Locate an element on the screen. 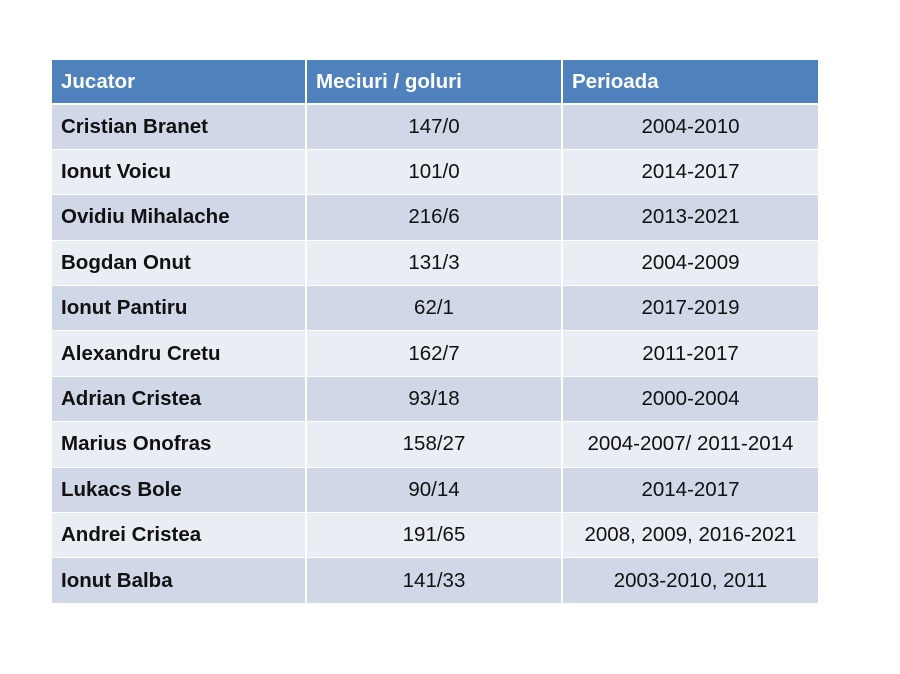  player-period: 2004-2010 is located at coordinates (690, 127).